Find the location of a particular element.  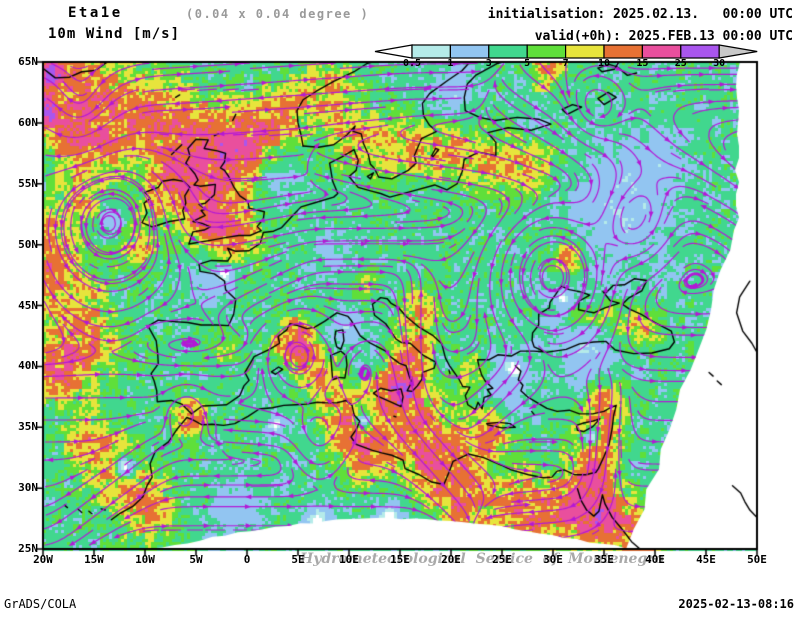

lon-axis-label: 15W is located at coordinates (94, 559).